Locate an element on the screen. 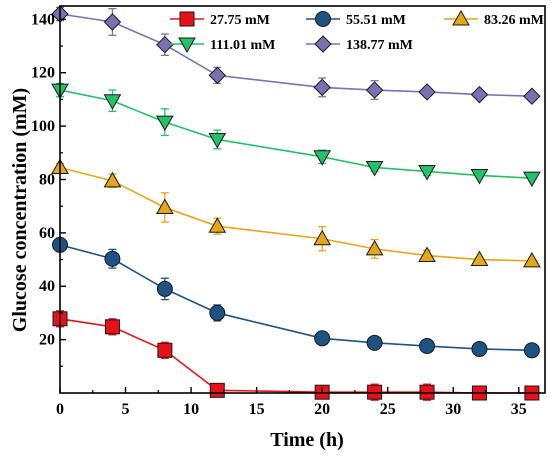 The image size is (550, 460). y-tick-label: 120 is located at coordinates (43, 73).